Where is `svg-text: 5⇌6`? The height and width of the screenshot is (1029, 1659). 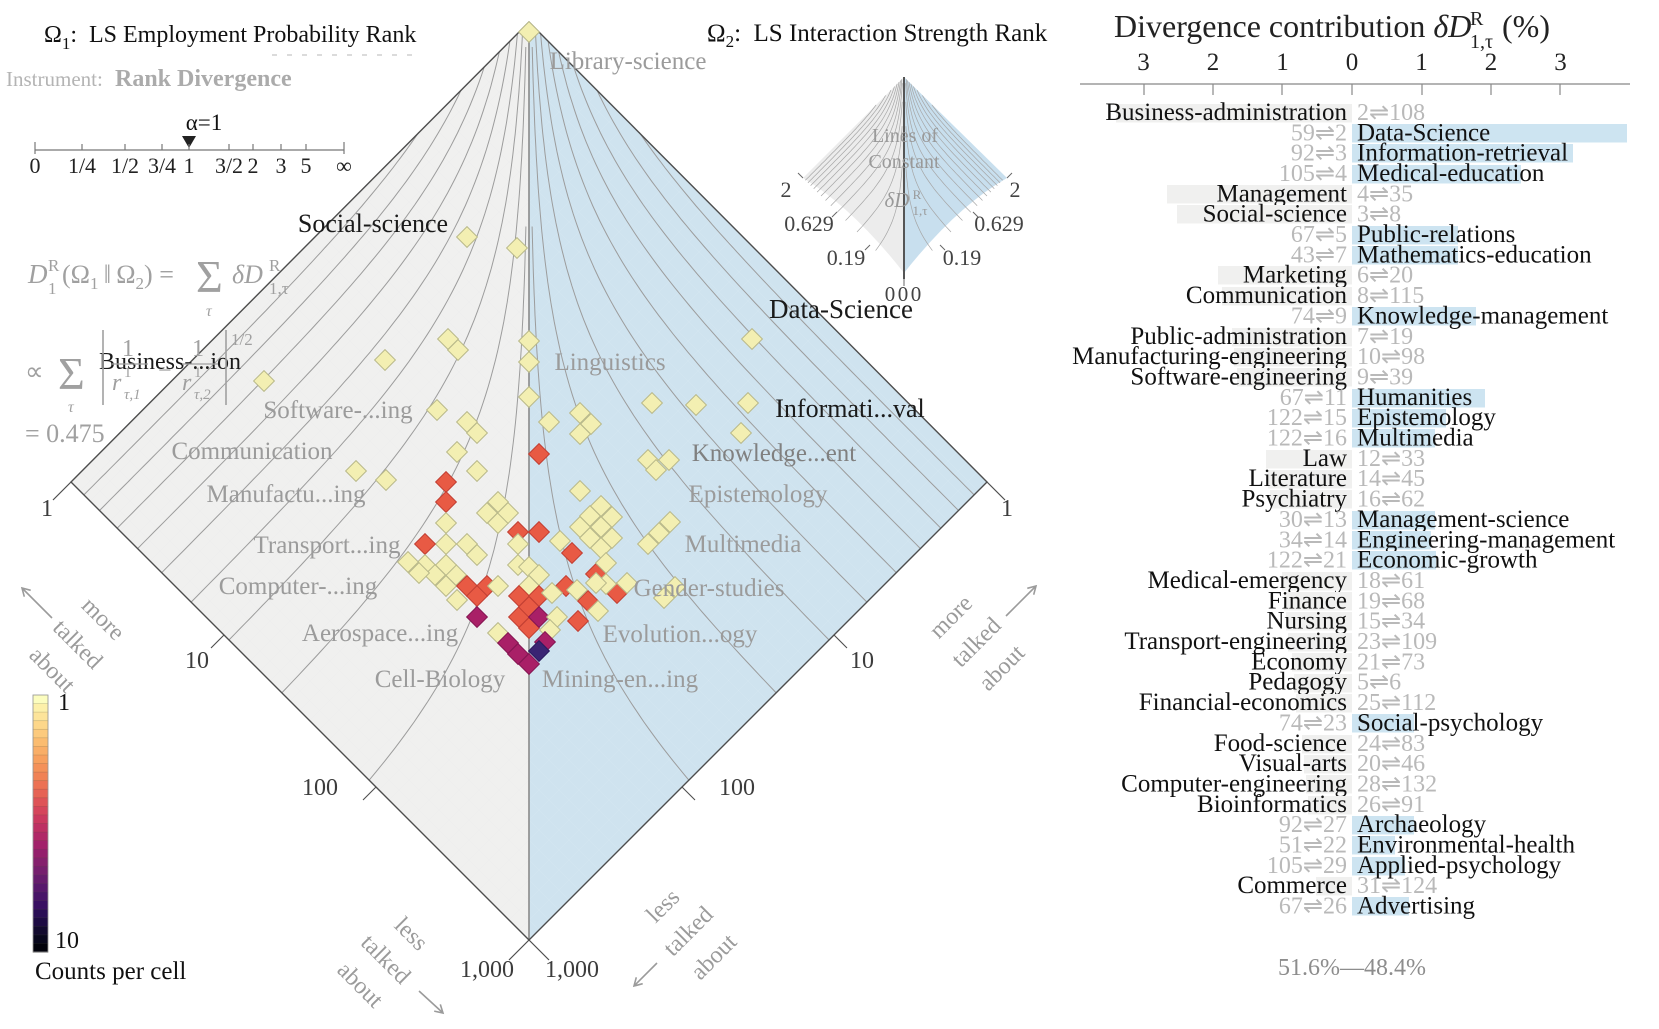 svg-text: 5⇌6 is located at coordinates (1379, 683).